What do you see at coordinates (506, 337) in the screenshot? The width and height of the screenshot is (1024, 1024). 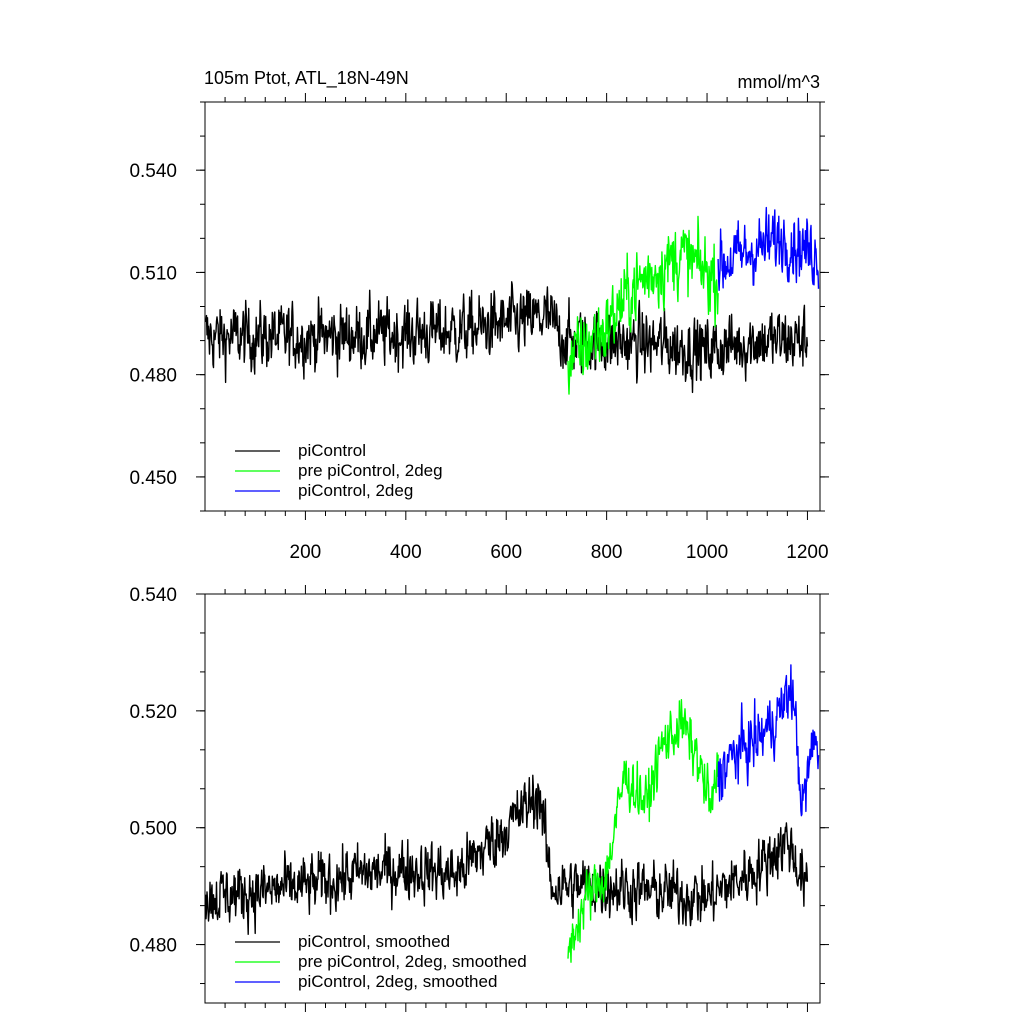 I see `top-series-line-picontrol` at bounding box center [506, 337].